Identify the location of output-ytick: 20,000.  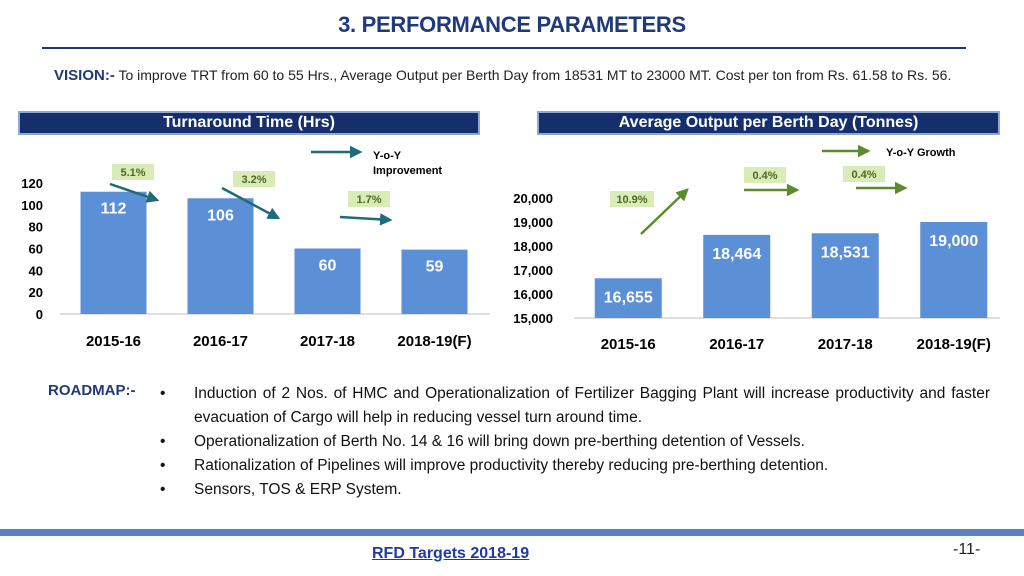
(533, 198).